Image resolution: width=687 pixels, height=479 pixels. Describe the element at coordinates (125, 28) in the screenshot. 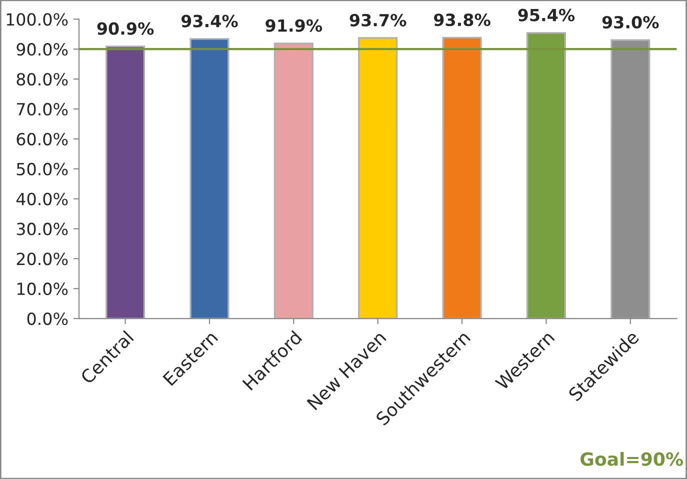

I see `data-label: 90.9%` at that location.